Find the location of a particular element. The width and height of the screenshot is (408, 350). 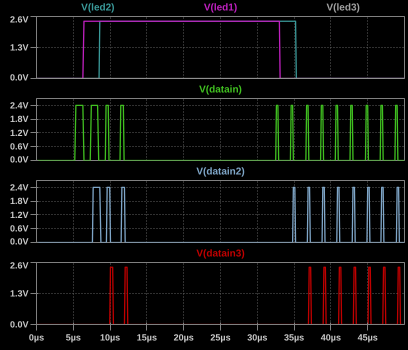

x-tick-label: 40µs is located at coordinates (330, 337).